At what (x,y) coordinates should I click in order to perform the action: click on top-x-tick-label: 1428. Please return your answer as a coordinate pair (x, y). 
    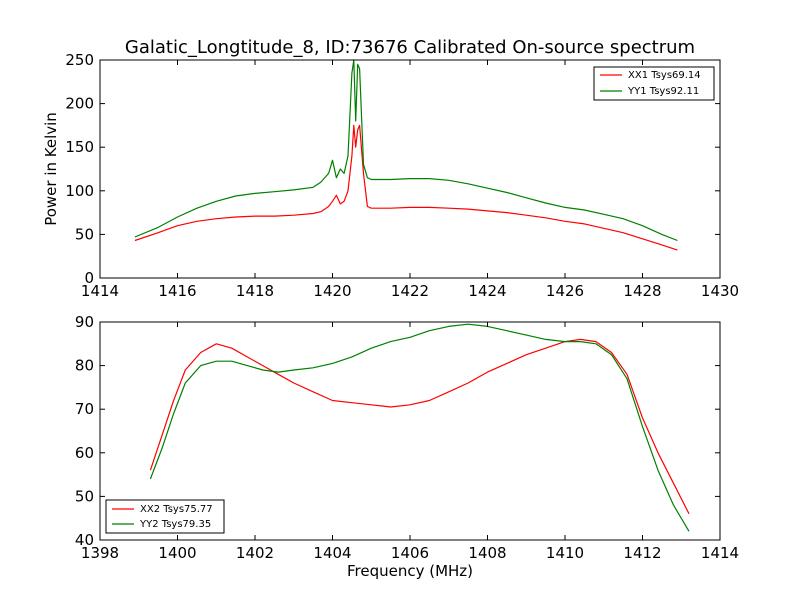
    Looking at the image, I should click on (642, 291).